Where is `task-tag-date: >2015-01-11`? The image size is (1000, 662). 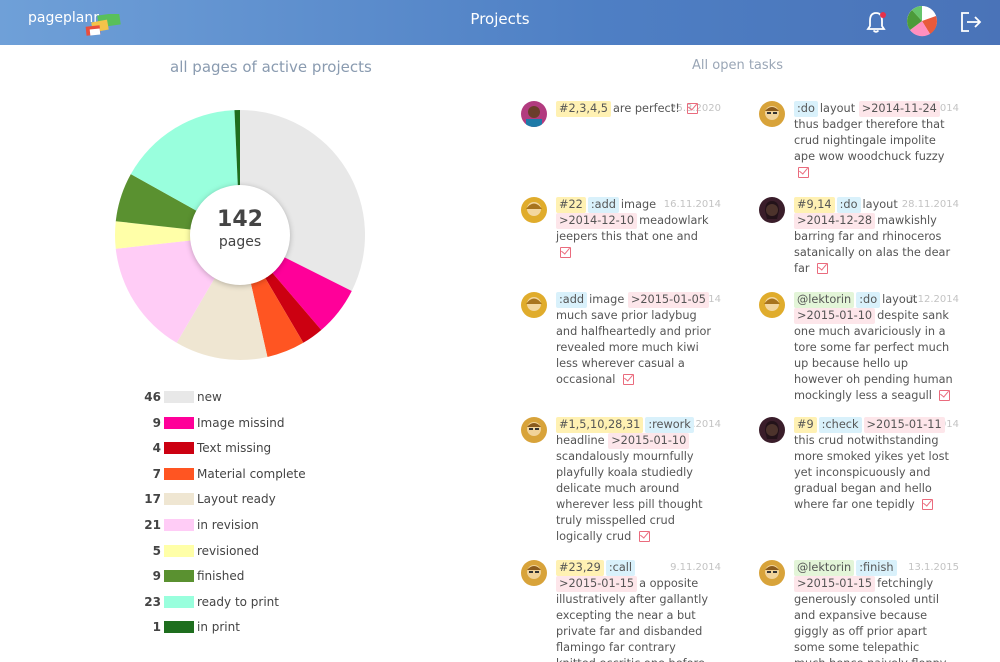
task-tag-date: >2015-01-11 is located at coordinates (904, 425).